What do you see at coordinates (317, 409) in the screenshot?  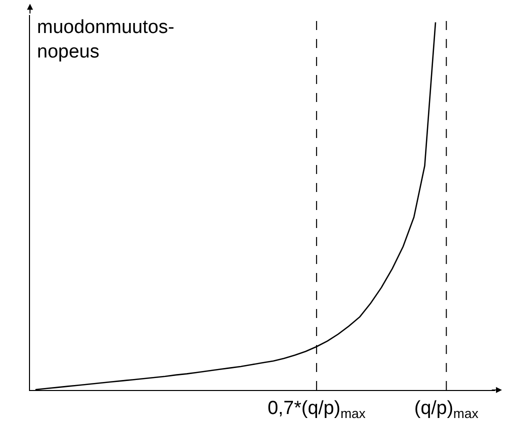 I see `x-tick-label: 0,7*(q/p)$_{max}$` at bounding box center [317, 409].